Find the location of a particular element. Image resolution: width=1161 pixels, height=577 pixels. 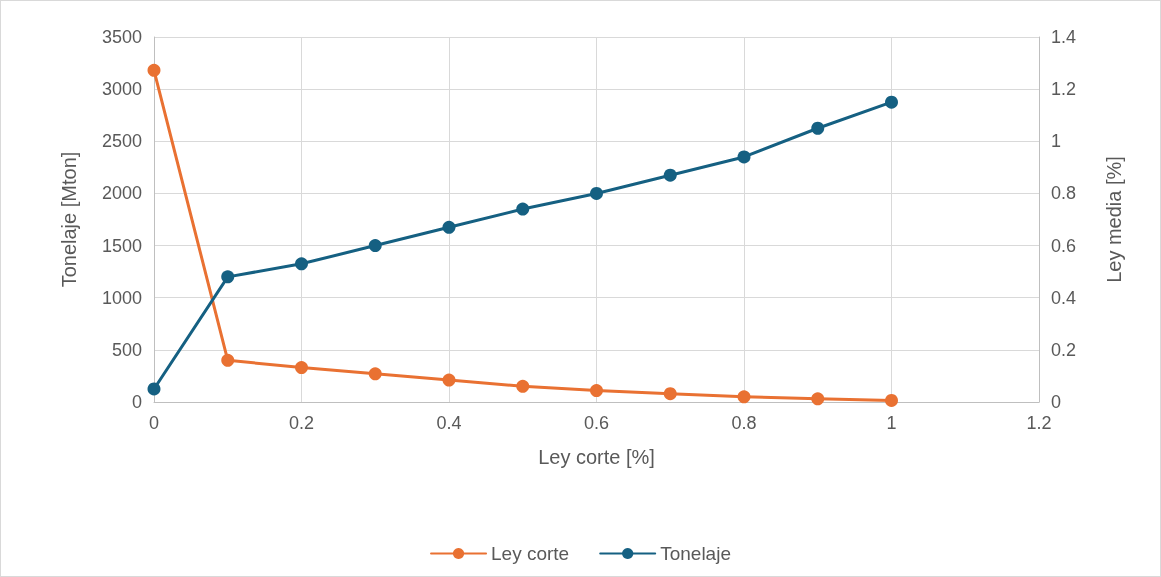

y-axis-title: Tonelaje [Mton] is located at coordinates (69, 219).